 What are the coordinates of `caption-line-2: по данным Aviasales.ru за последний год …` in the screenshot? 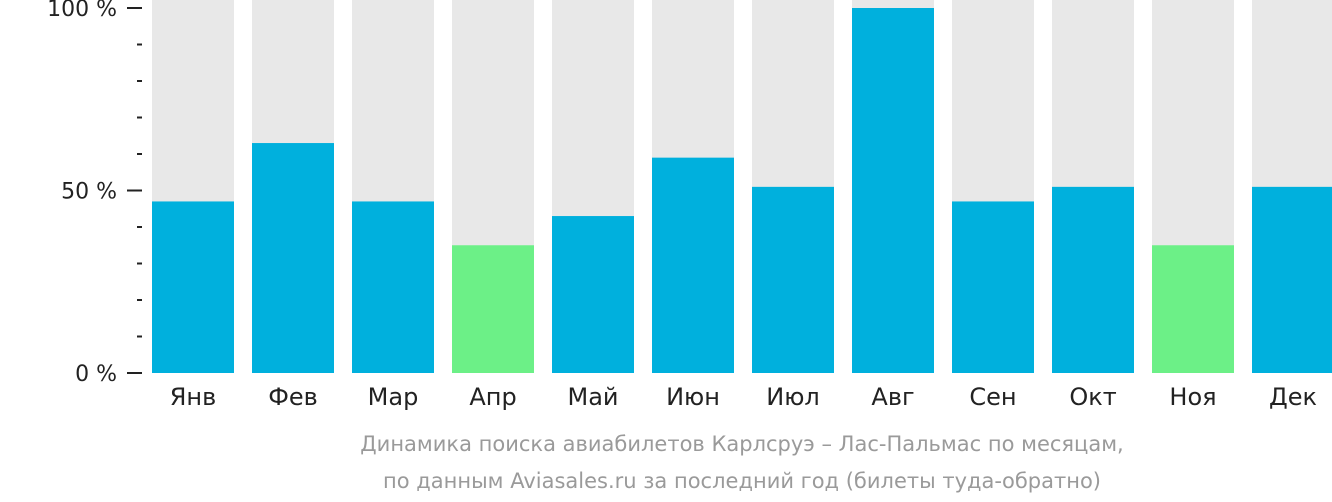 It's located at (742, 481).